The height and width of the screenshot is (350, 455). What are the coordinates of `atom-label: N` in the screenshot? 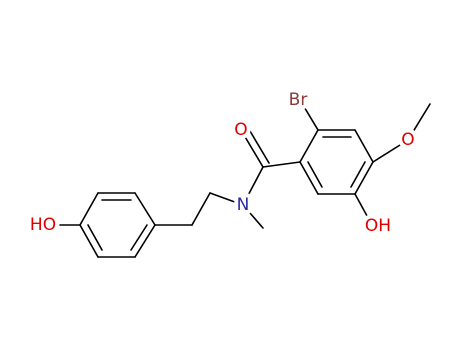 It's located at (243, 205).